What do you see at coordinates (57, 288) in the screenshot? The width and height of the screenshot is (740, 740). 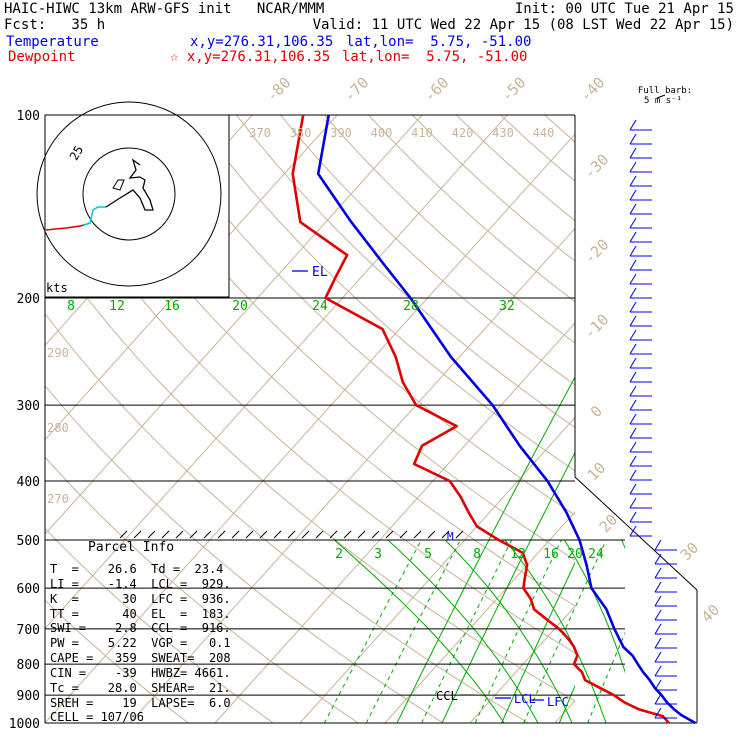 I see `hodograph-units-label: kts` at bounding box center [57, 288].